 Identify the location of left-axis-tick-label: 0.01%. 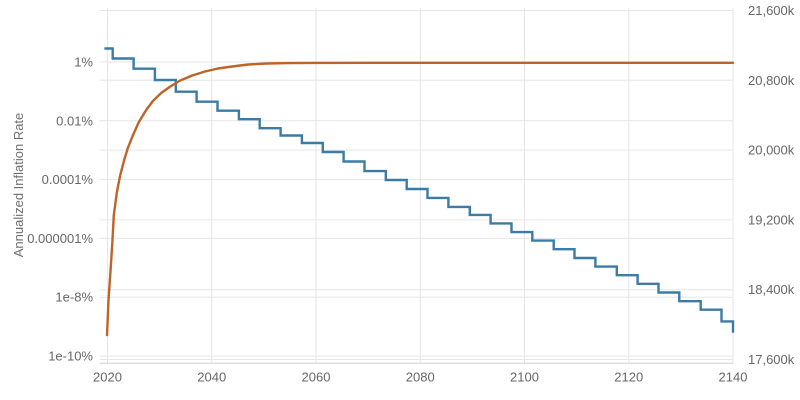
(74, 120).